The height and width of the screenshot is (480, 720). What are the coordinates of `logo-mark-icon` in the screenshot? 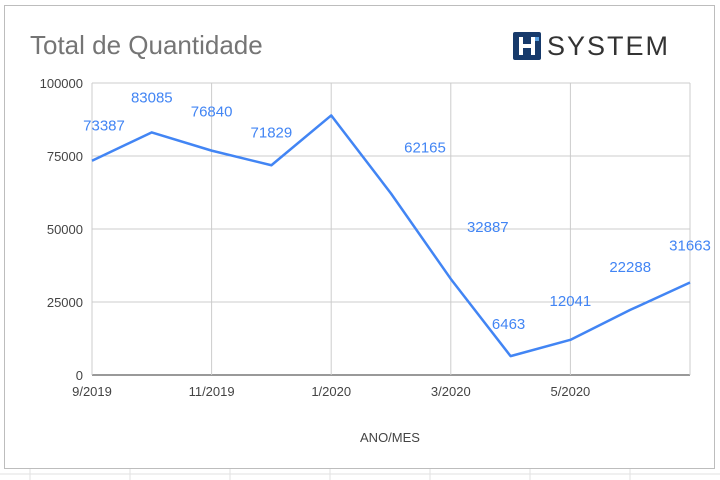 It's located at (527, 46).